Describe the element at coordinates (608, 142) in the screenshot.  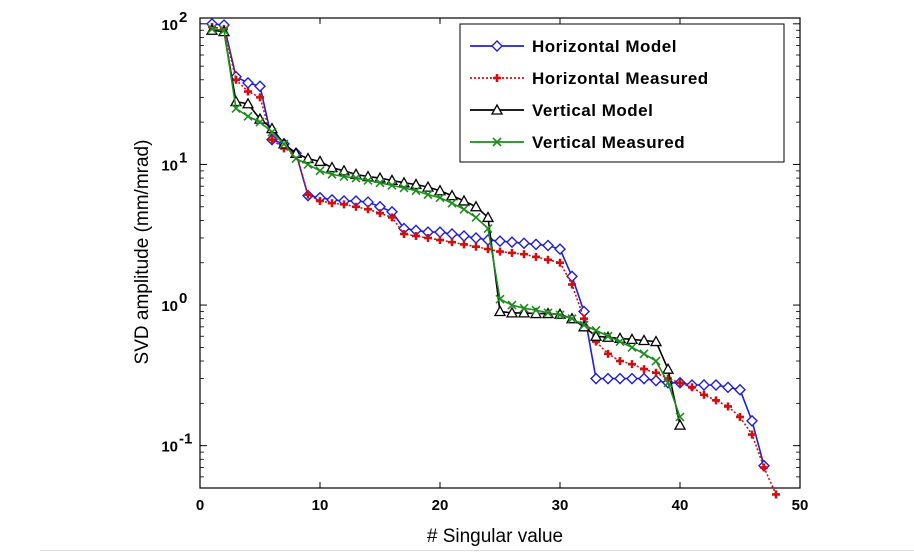
I see `legend-label: Vertical Measured` at that location.